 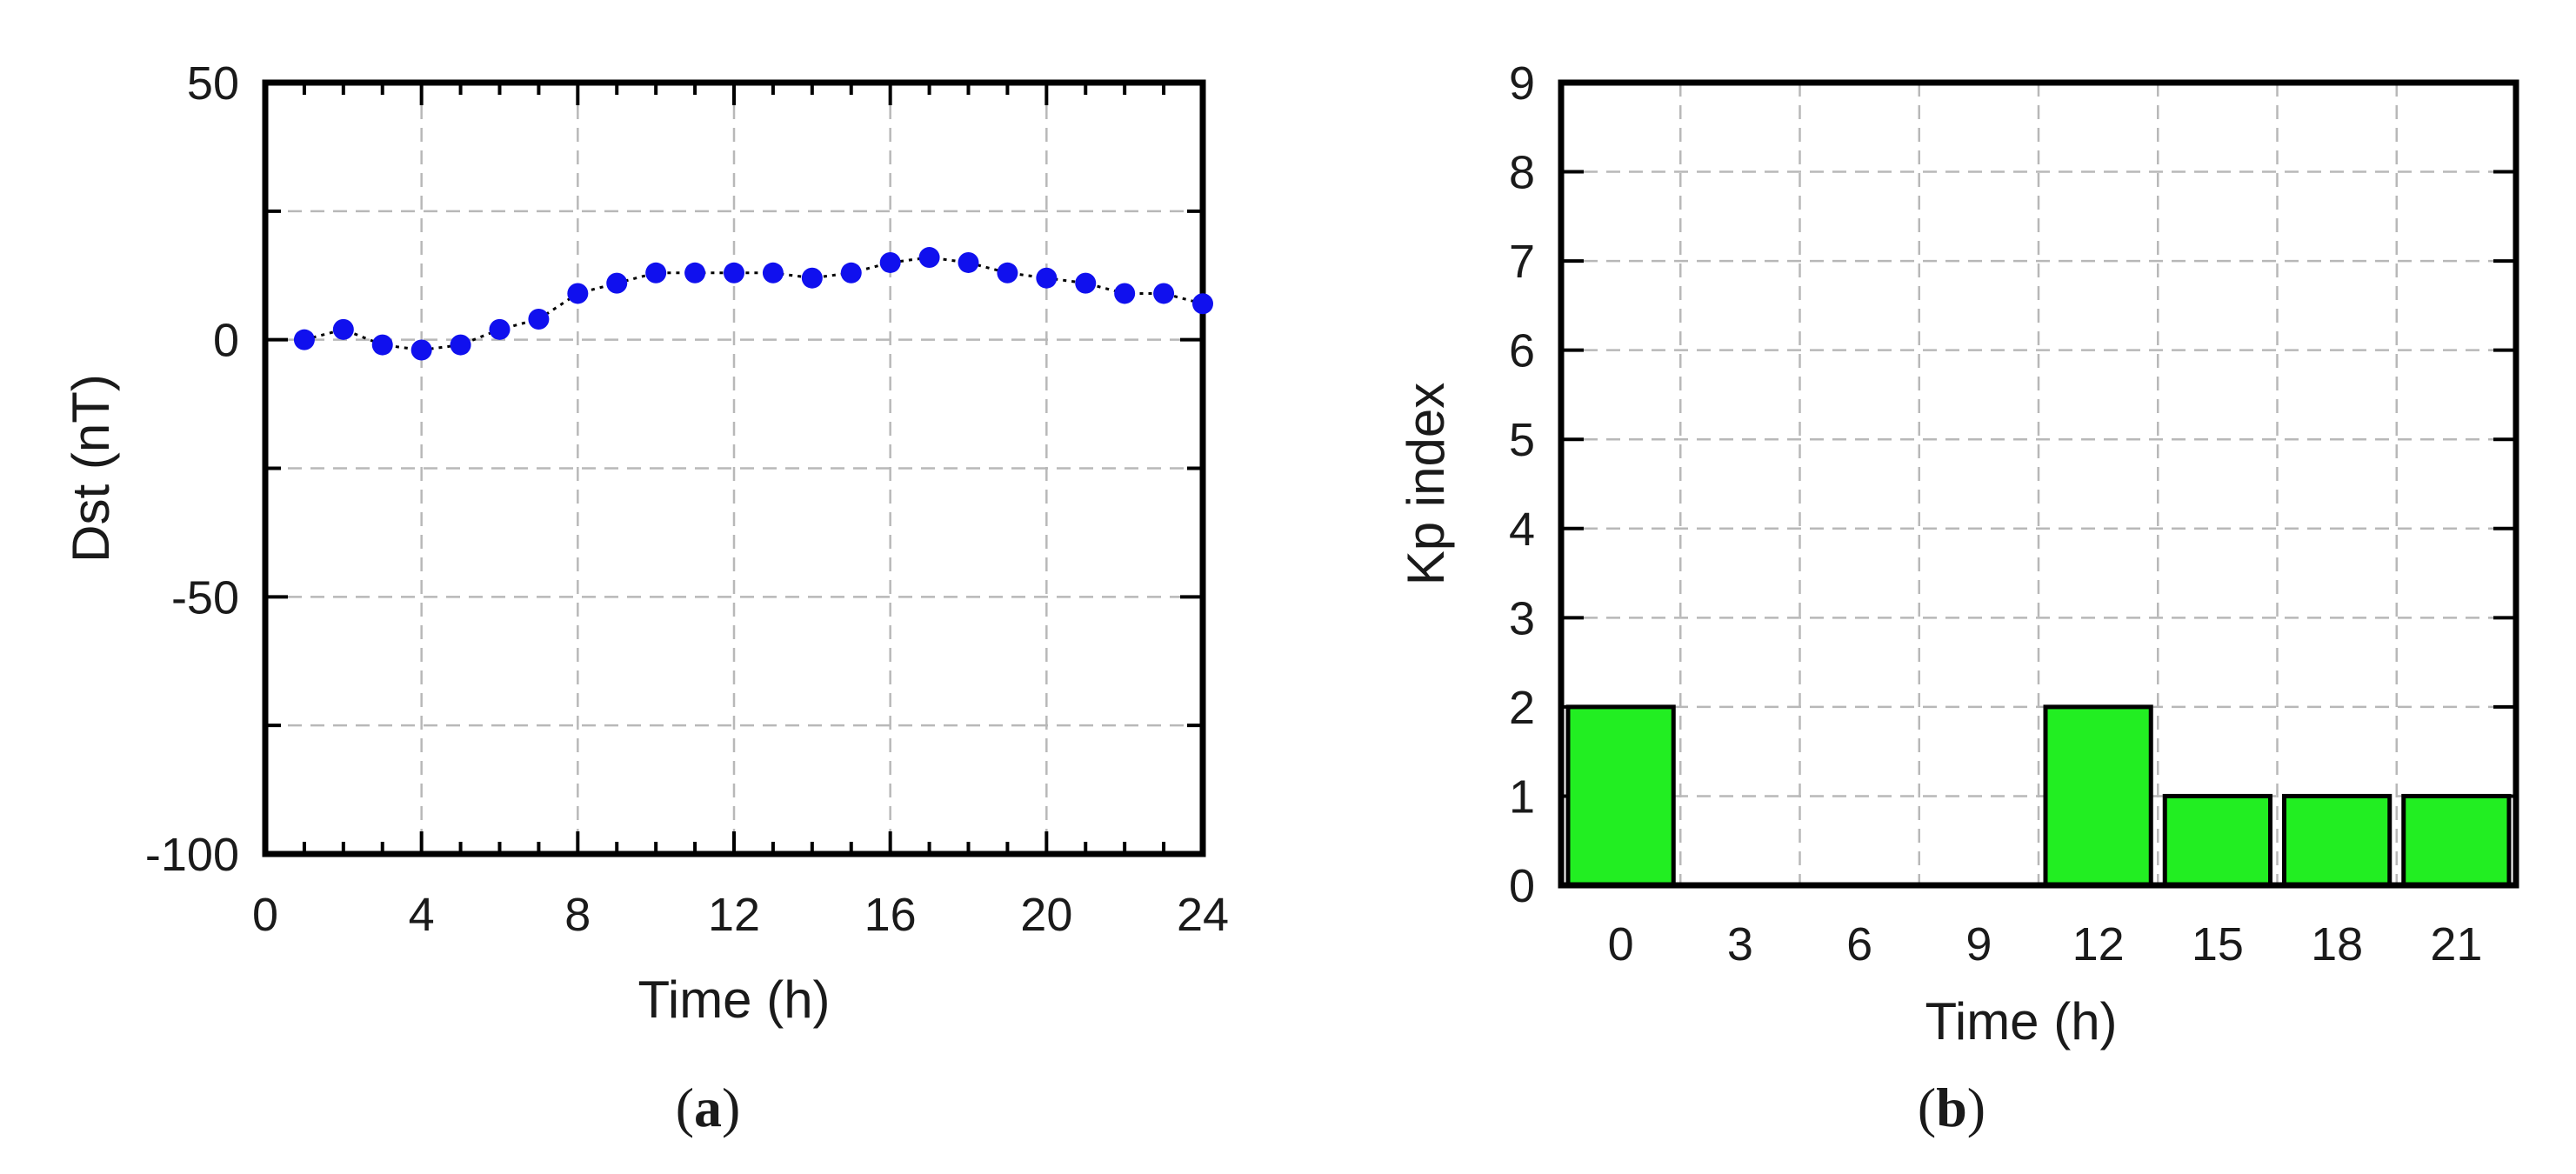 What do you see at coordinates (734, 915) in the screenshot?
I see `dst-x-tick-label: 12` at bounding box center [734, 915].